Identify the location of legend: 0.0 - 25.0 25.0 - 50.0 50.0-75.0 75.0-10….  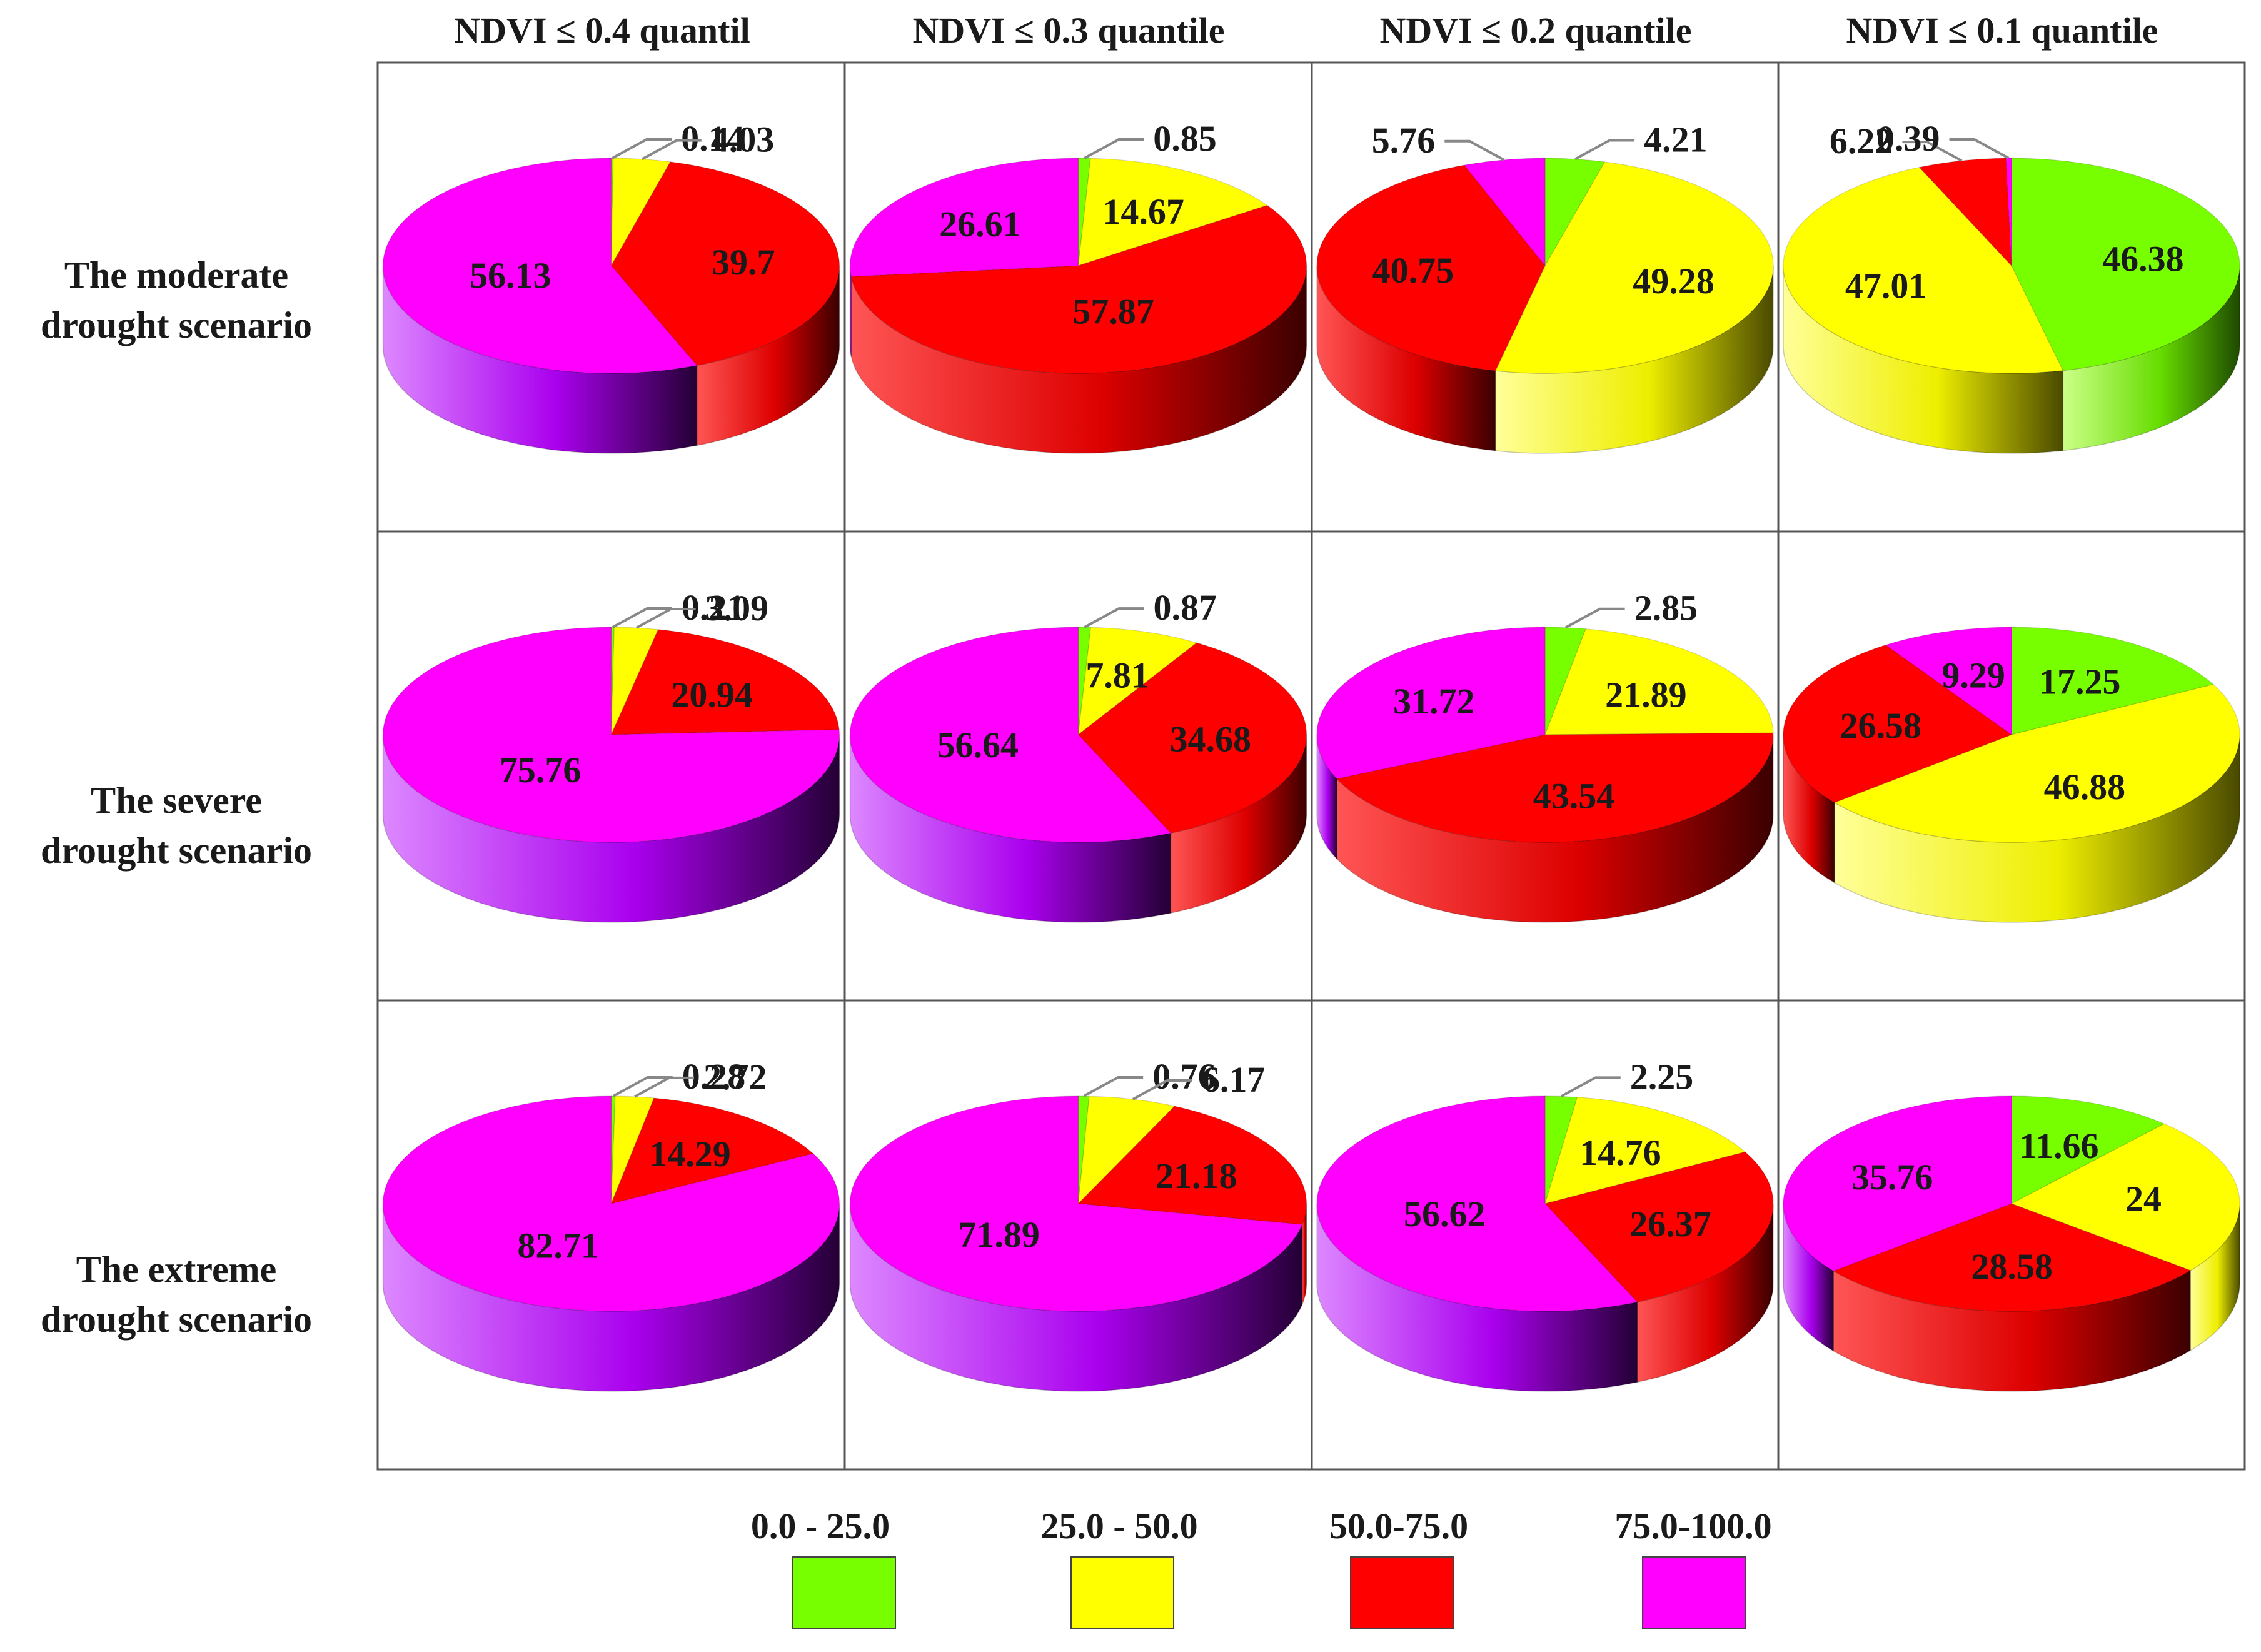
(1261, 1567).